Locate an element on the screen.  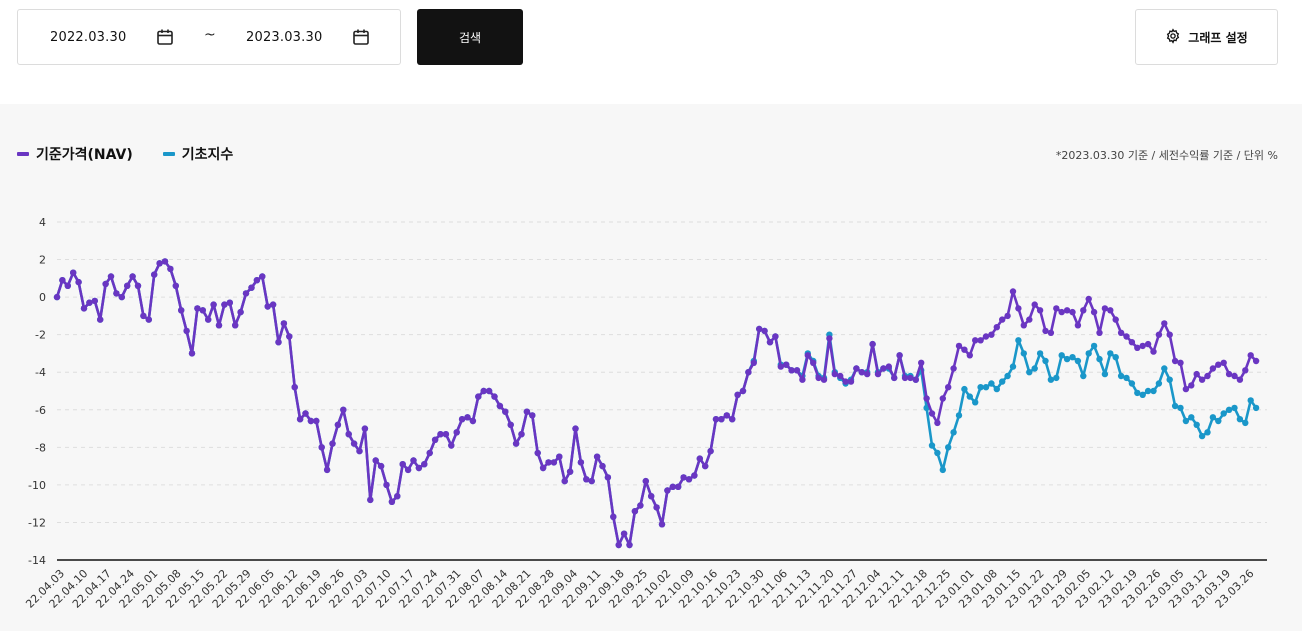
start-date-field: 2022.03.30 is located at coordinates (88, 37).